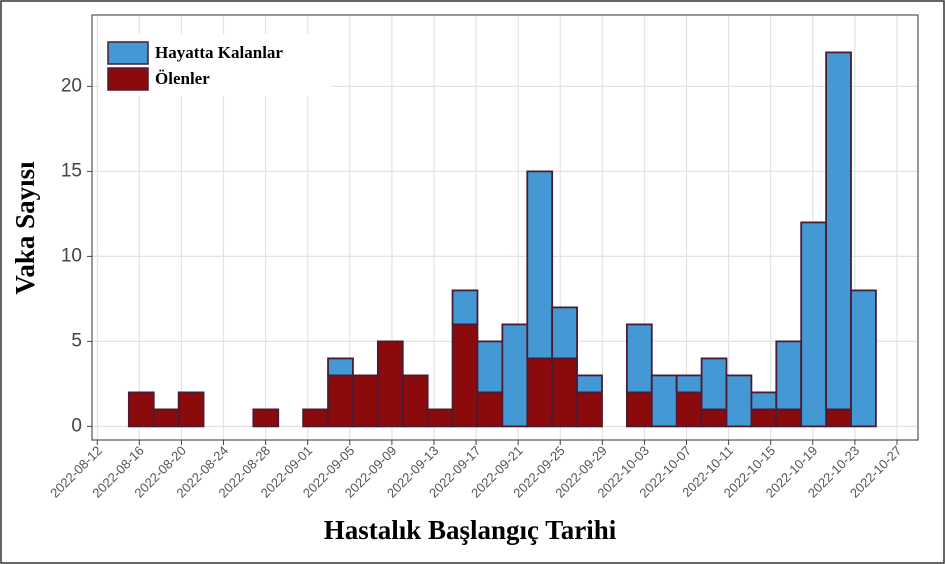 This screenshot has width=945, height=564. Describe the element at coordinates (71, 170) in the screenshot. I see `y-tick-label: 15` at that location.